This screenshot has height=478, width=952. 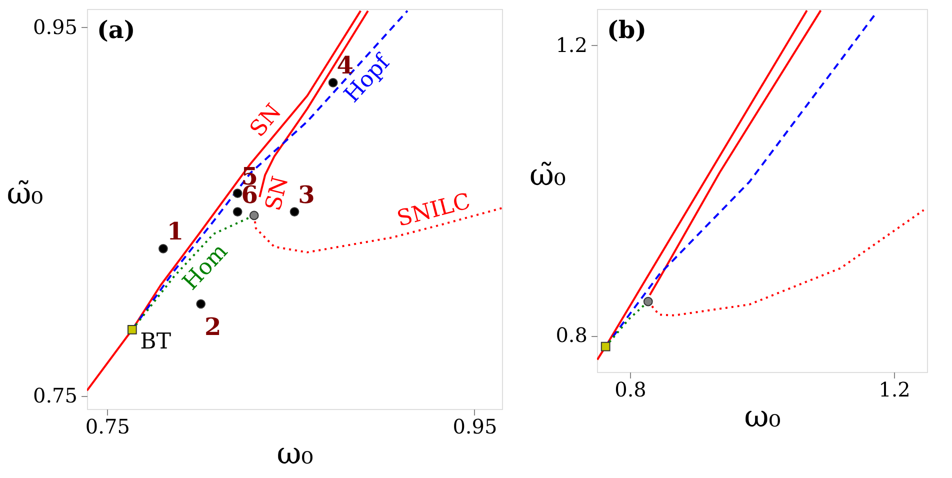 What do you see at coordinates (626, 29) in the screenshot?
I see `annotation: (b)` at bounding box center [626, 29].